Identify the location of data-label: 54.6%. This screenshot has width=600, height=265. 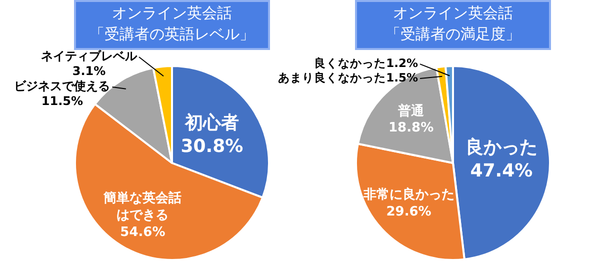
(143, 232).